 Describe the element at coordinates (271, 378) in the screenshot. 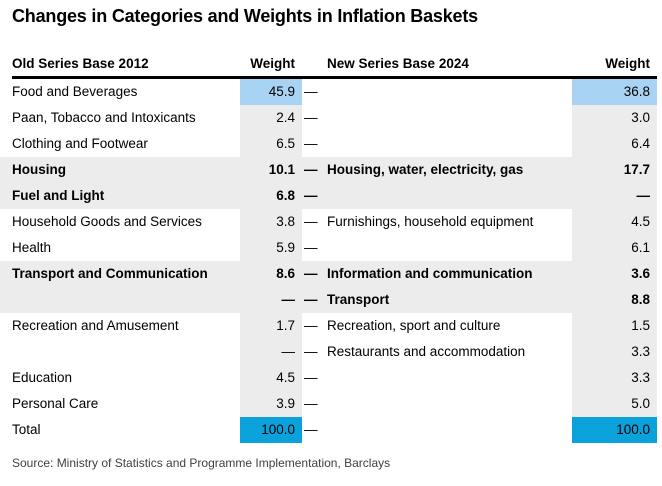

I see `old-weight-cell: 4.5` at that location.